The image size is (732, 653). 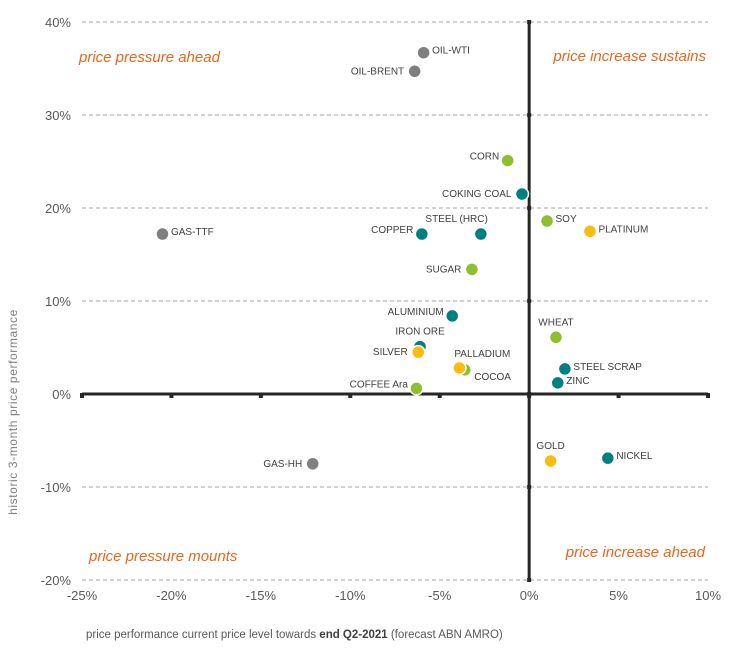 I want to click on point-aluminium, so click(x=452, y=316).